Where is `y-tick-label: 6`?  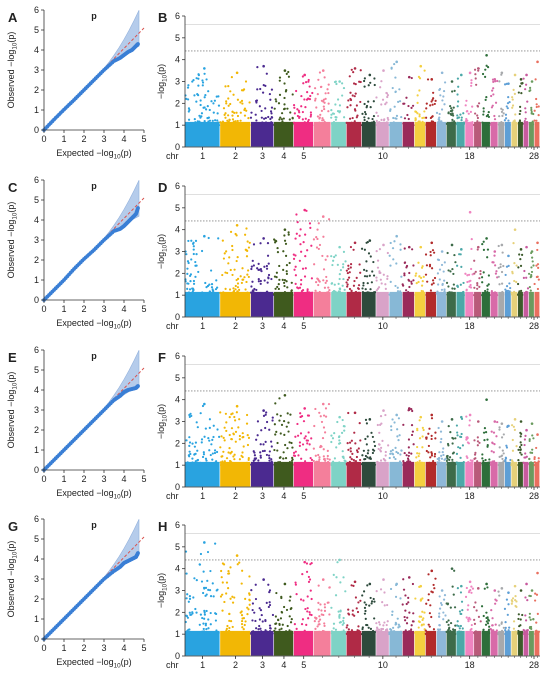 y-tick-label: 6 is located at coordinates (36, 10).